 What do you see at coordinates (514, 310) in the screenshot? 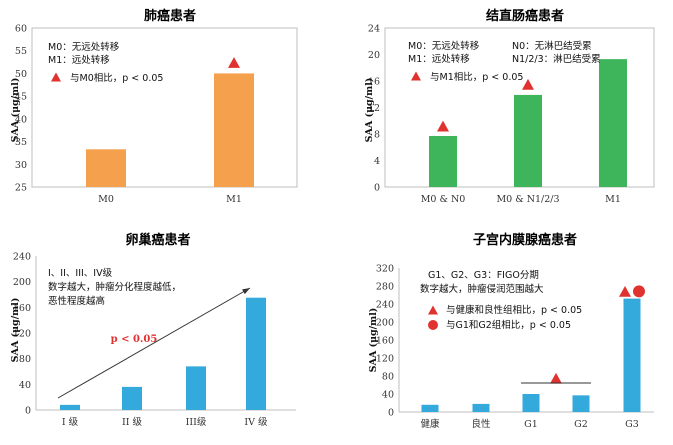
I see `legend-text: 与健康和良性组相比，p < 0.05` at bounding box center [514, 310].